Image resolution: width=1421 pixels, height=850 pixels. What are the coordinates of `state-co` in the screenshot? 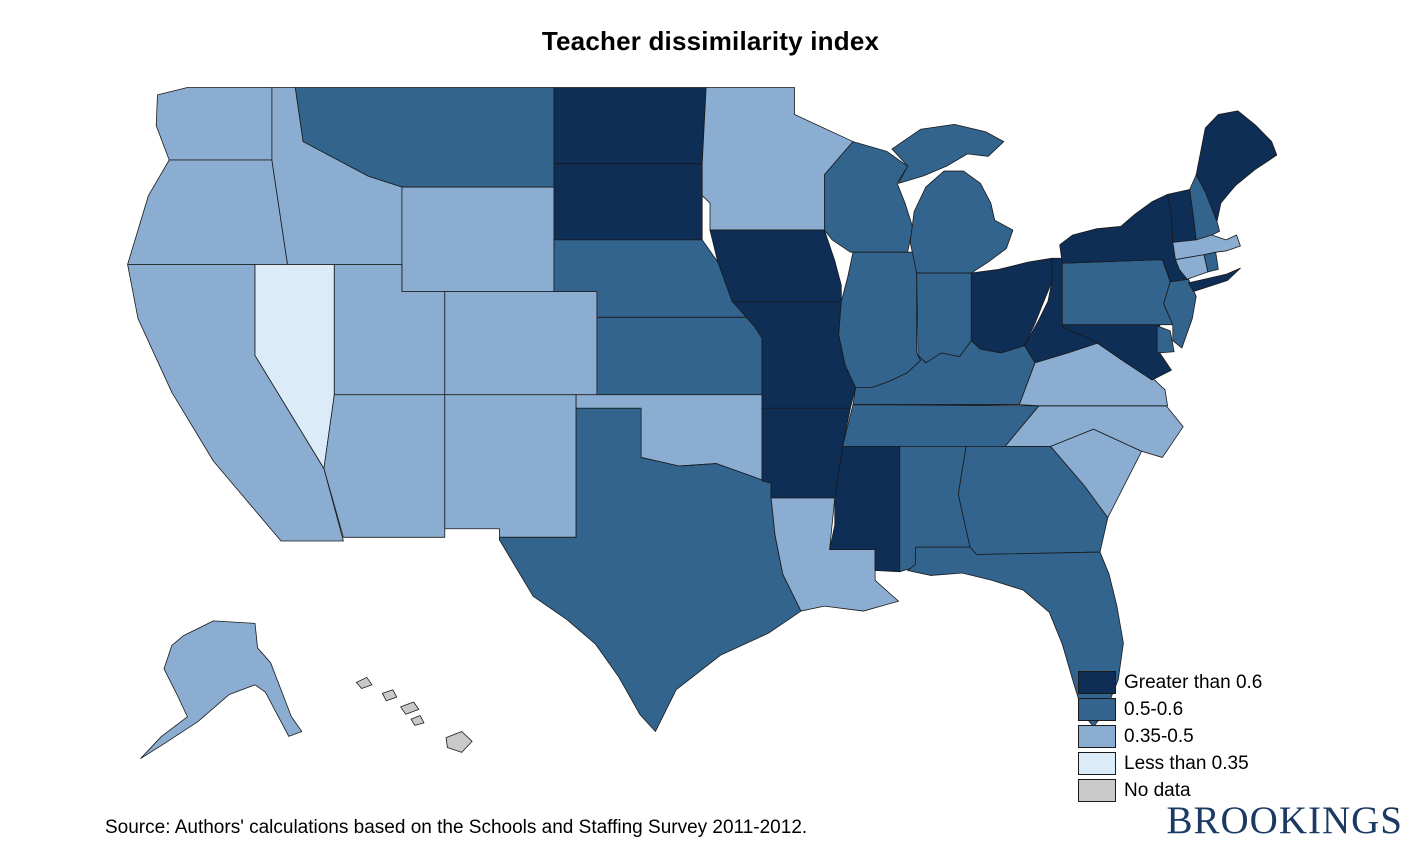 It's located at (521, 343).